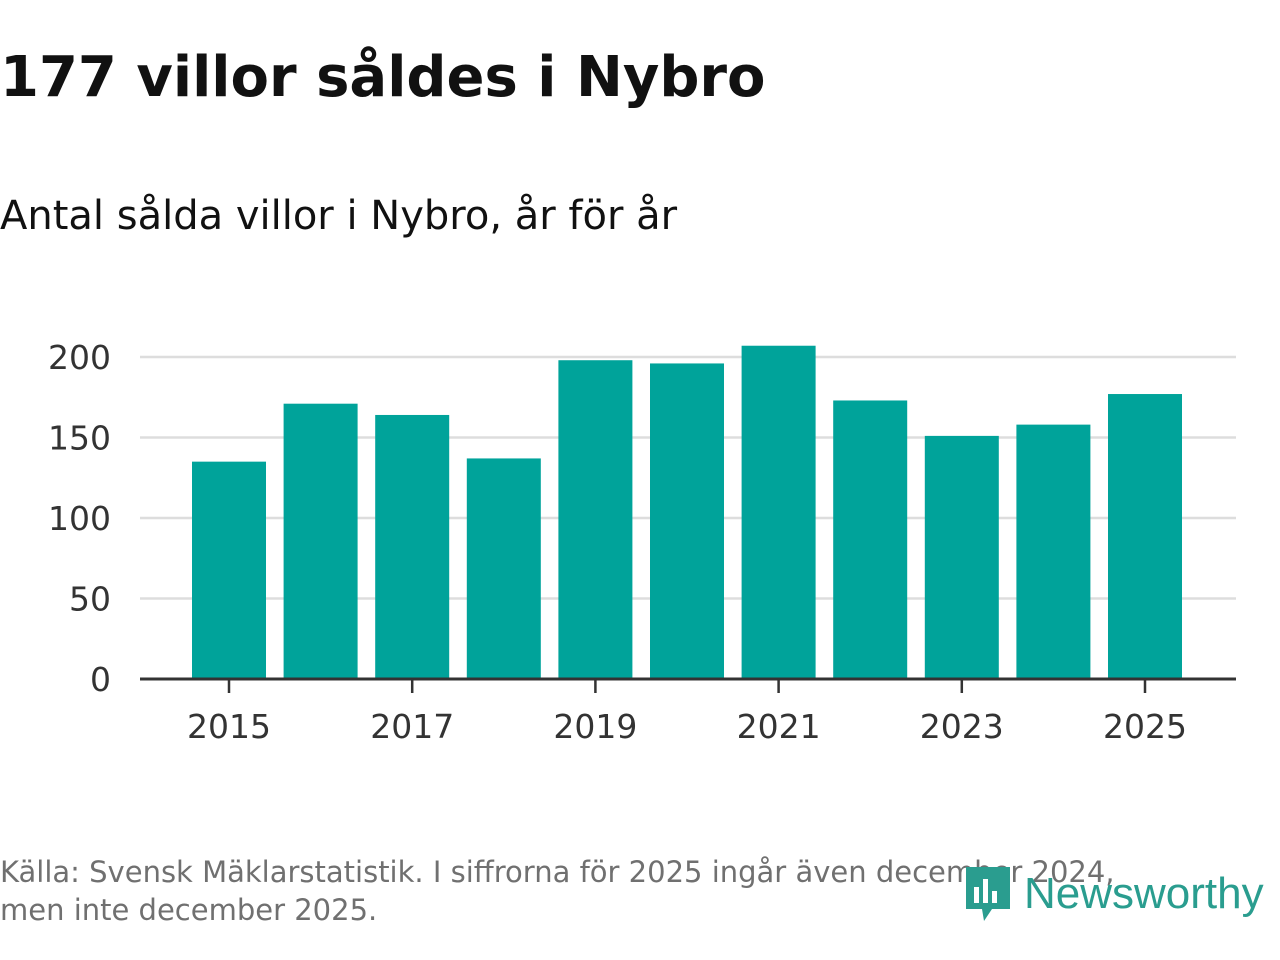  What do you see at coordinates (79, 438) in the screenshot?
I see `y-tick-label-150: 150` at bounding box center [79, 438].